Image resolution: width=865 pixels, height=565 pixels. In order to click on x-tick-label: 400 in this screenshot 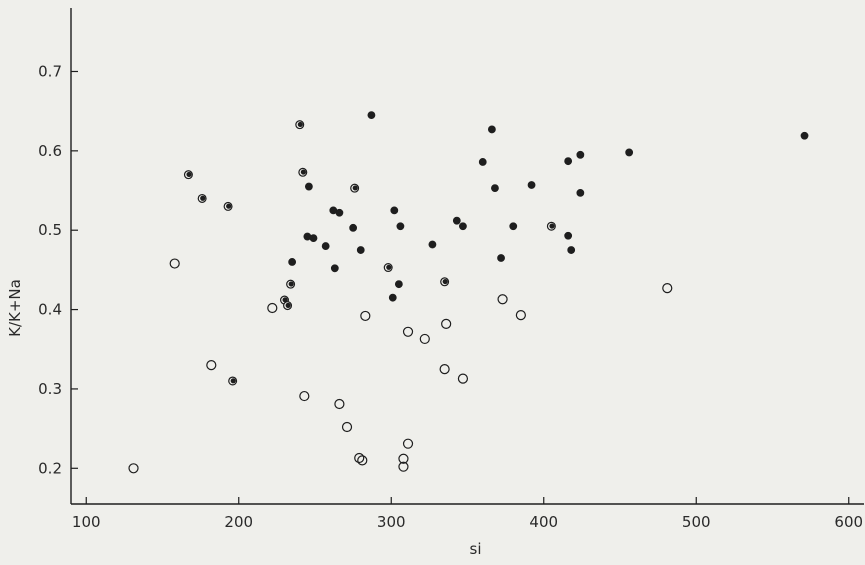, I will do `click(543, 522)`.